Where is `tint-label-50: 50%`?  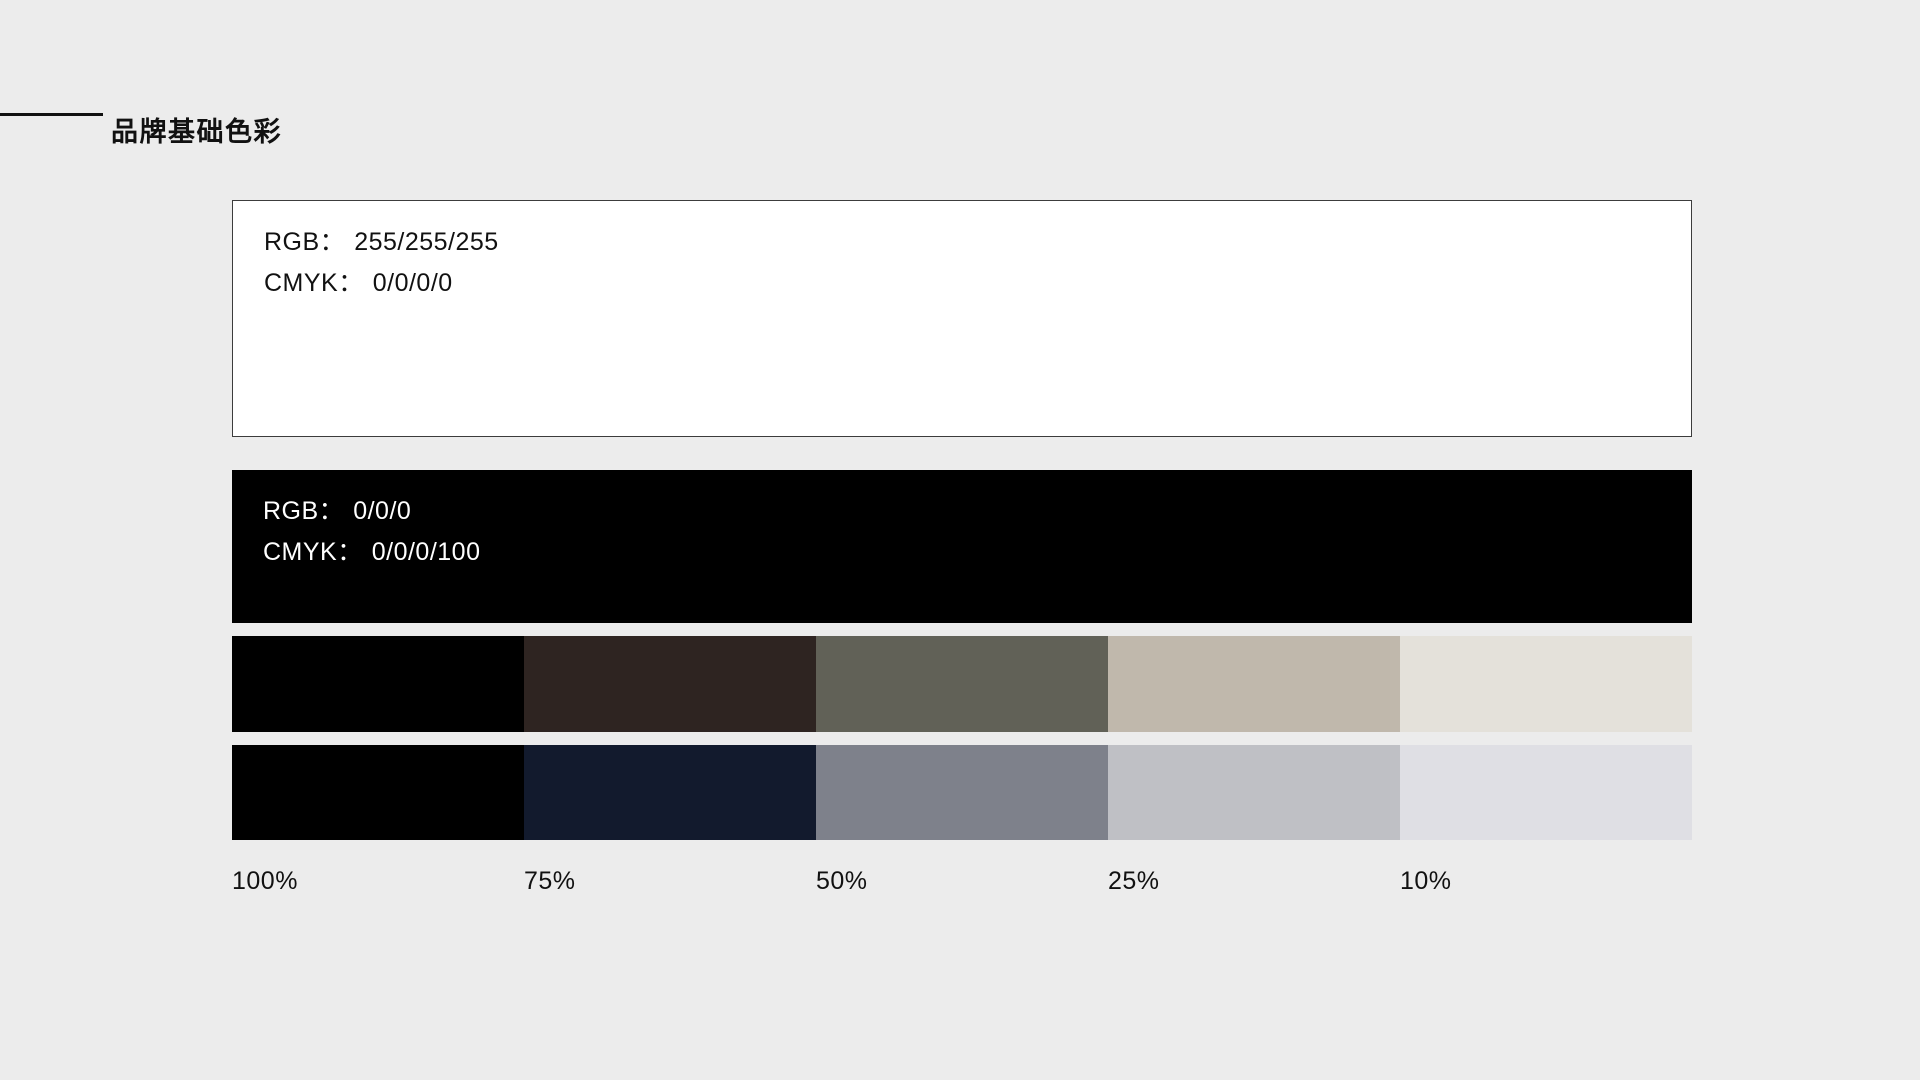 tint-label-50: 50% is located at coordinates (842, 881).